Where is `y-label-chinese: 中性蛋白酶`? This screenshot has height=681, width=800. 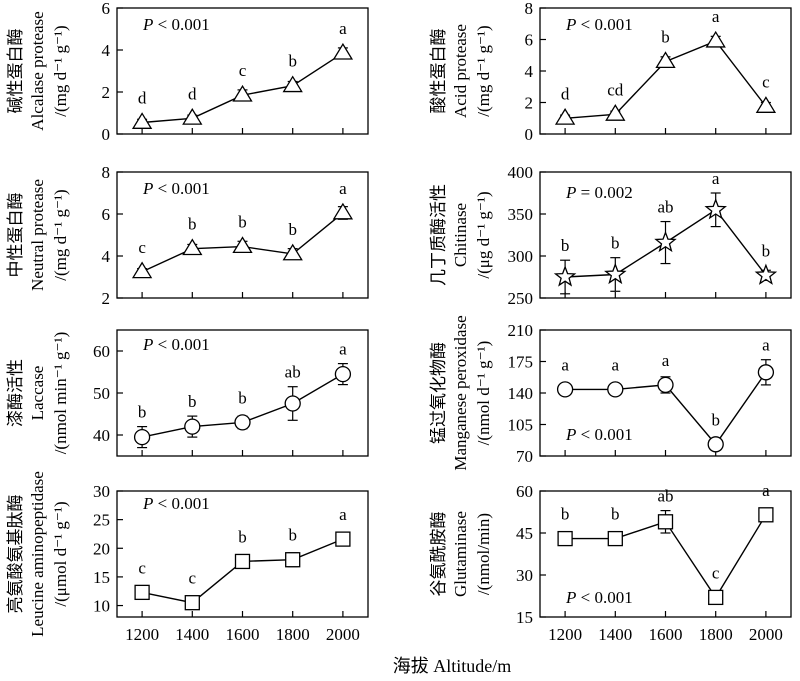 y-label-chinese: 中性蛋白酶 is located at coordinates (15, 235).